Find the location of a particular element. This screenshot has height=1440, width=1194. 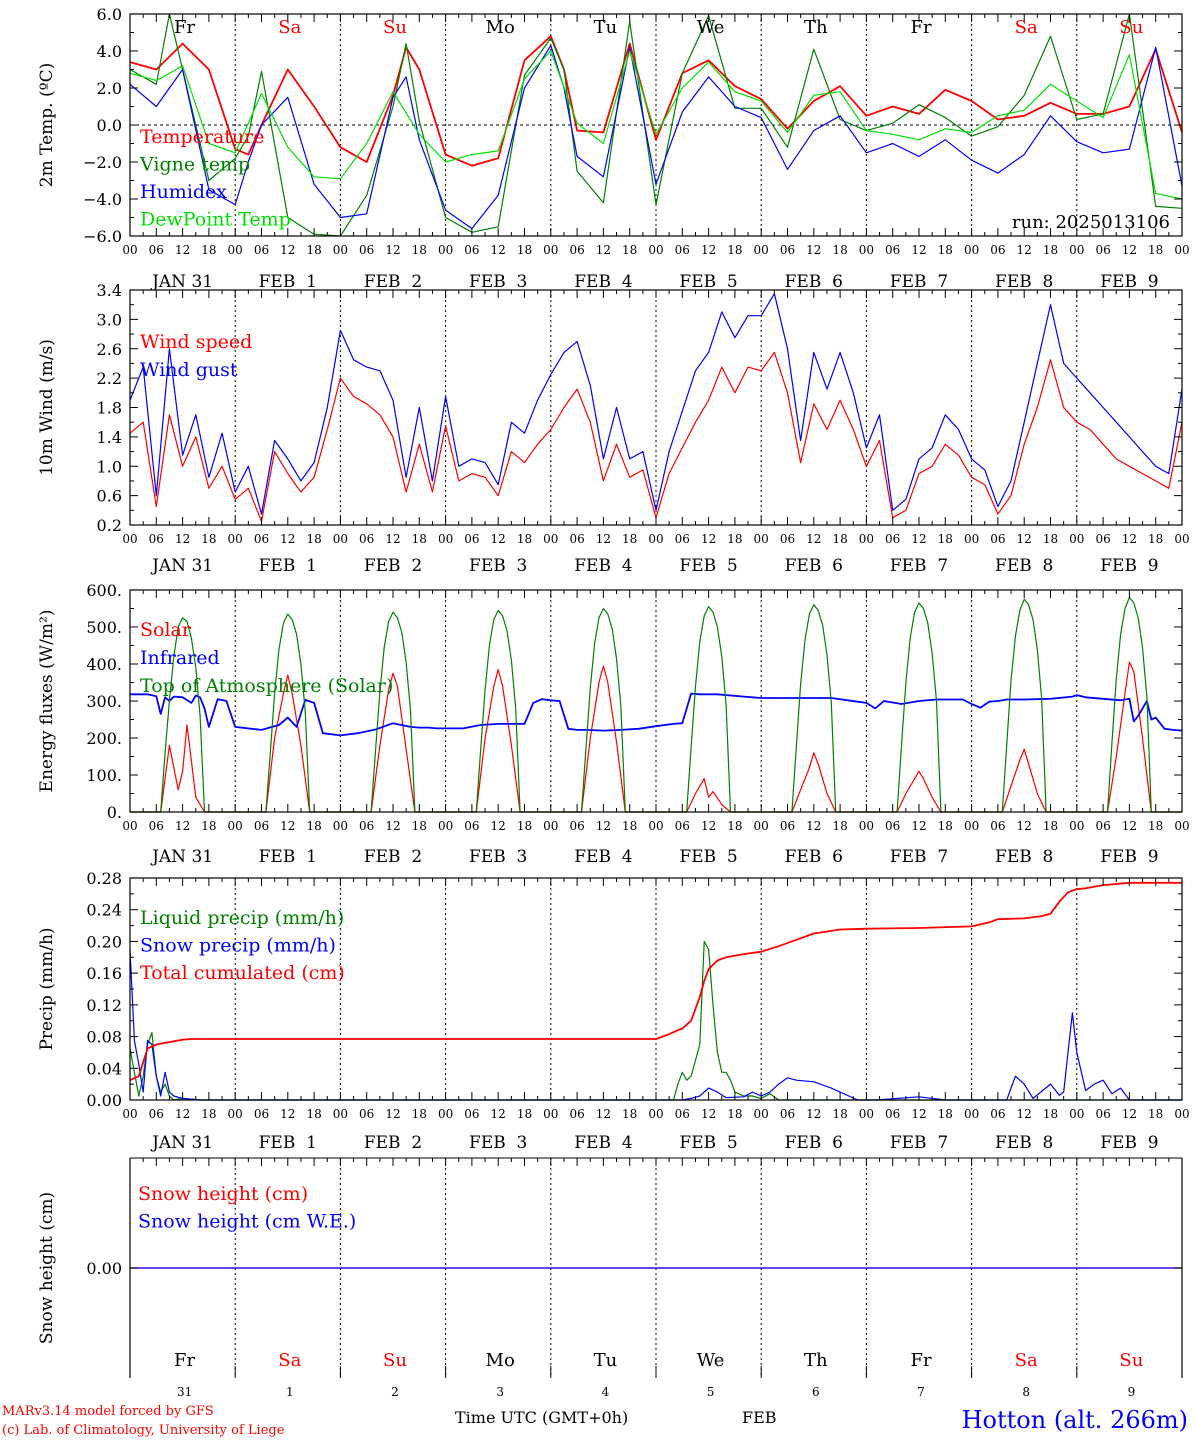

weekday-label-top: We is located at coordinates (711, 27).